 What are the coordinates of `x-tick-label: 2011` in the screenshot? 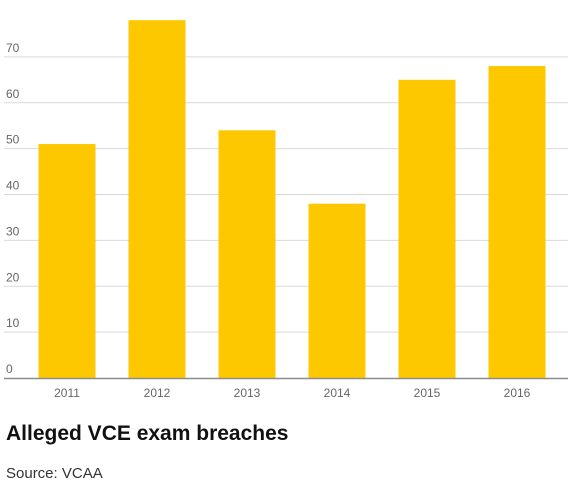 It's located at (67, 393).